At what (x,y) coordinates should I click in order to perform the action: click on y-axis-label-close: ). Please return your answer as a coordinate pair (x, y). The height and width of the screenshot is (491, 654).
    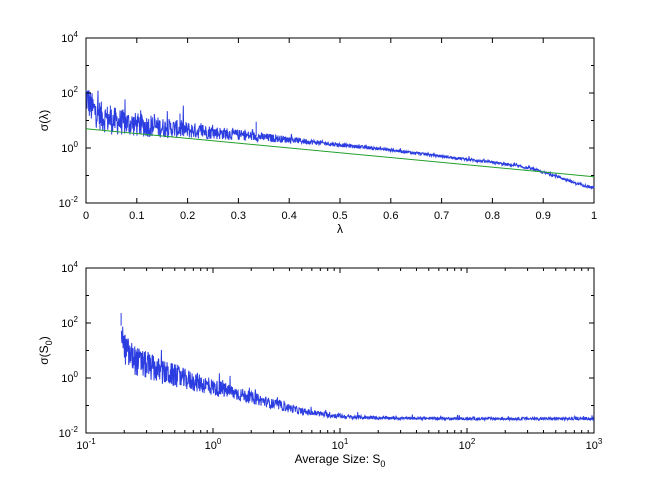
    Looking at the image, I should click on (44, 338).